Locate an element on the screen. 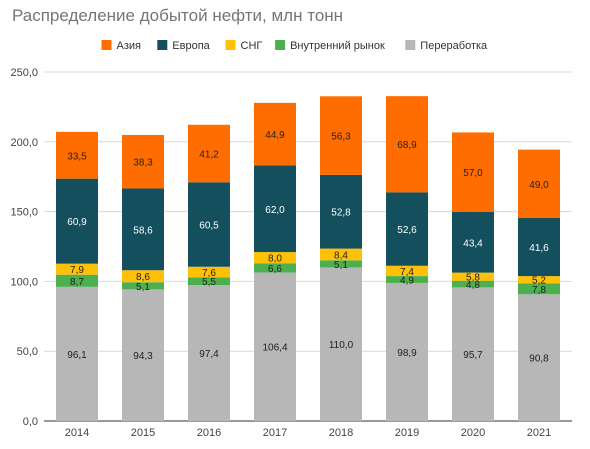 The image size is (590, 449). y-tick-label: 250,0 is located at coordinates (24, 73).